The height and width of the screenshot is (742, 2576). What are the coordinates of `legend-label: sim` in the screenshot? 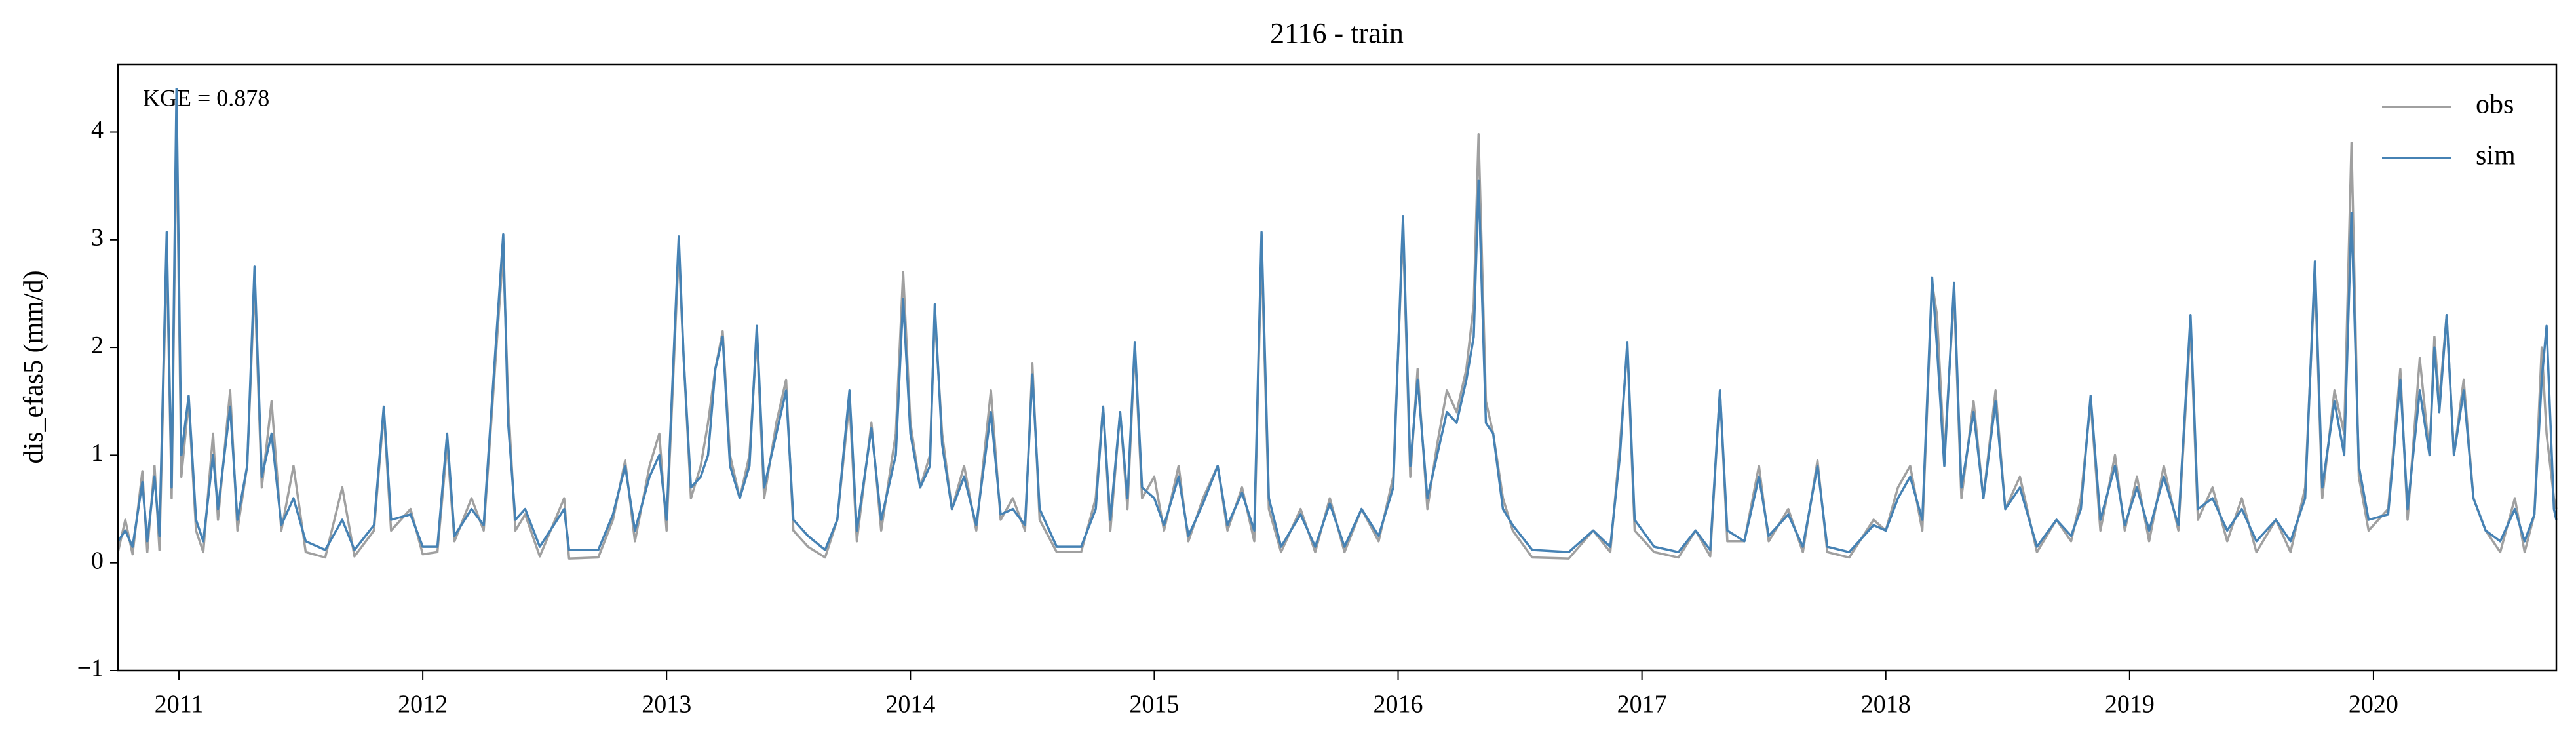 It's located at (2496, 156).